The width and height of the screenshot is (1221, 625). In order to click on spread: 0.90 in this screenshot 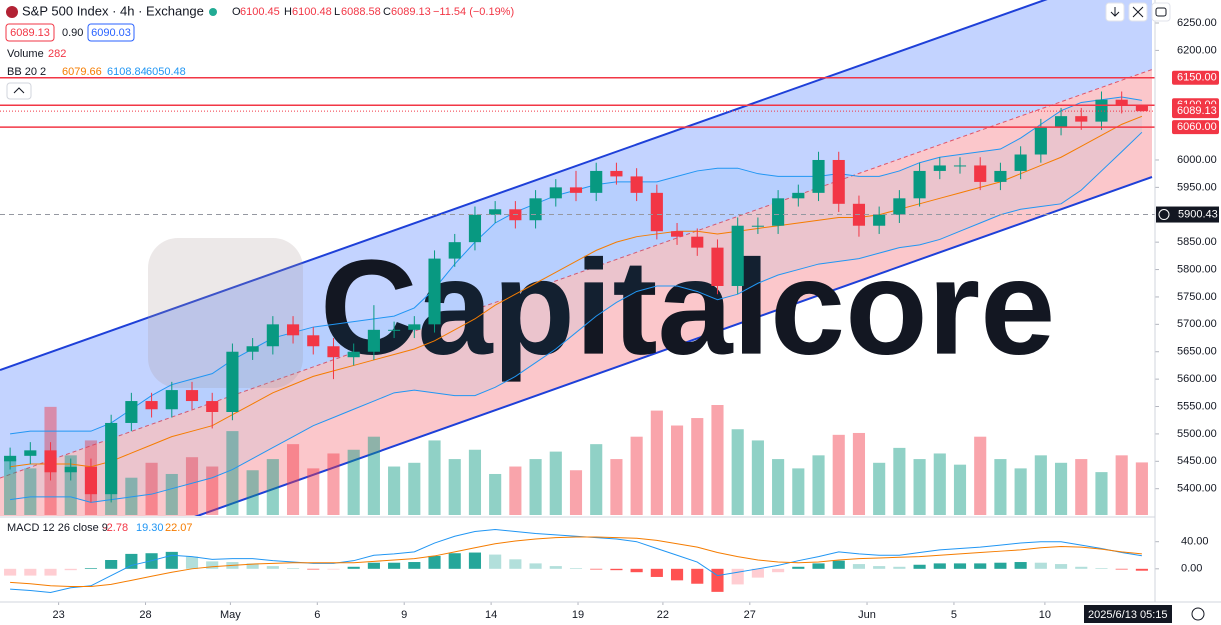, I will do `click(72, 33)`.